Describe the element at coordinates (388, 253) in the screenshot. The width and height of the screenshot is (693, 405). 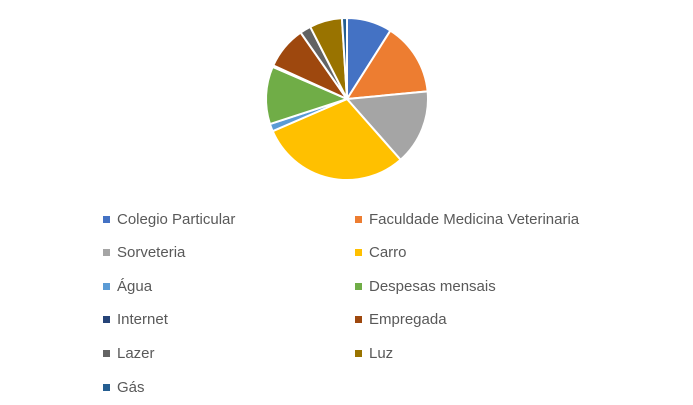
I see `legend-label: Carro` at that location.